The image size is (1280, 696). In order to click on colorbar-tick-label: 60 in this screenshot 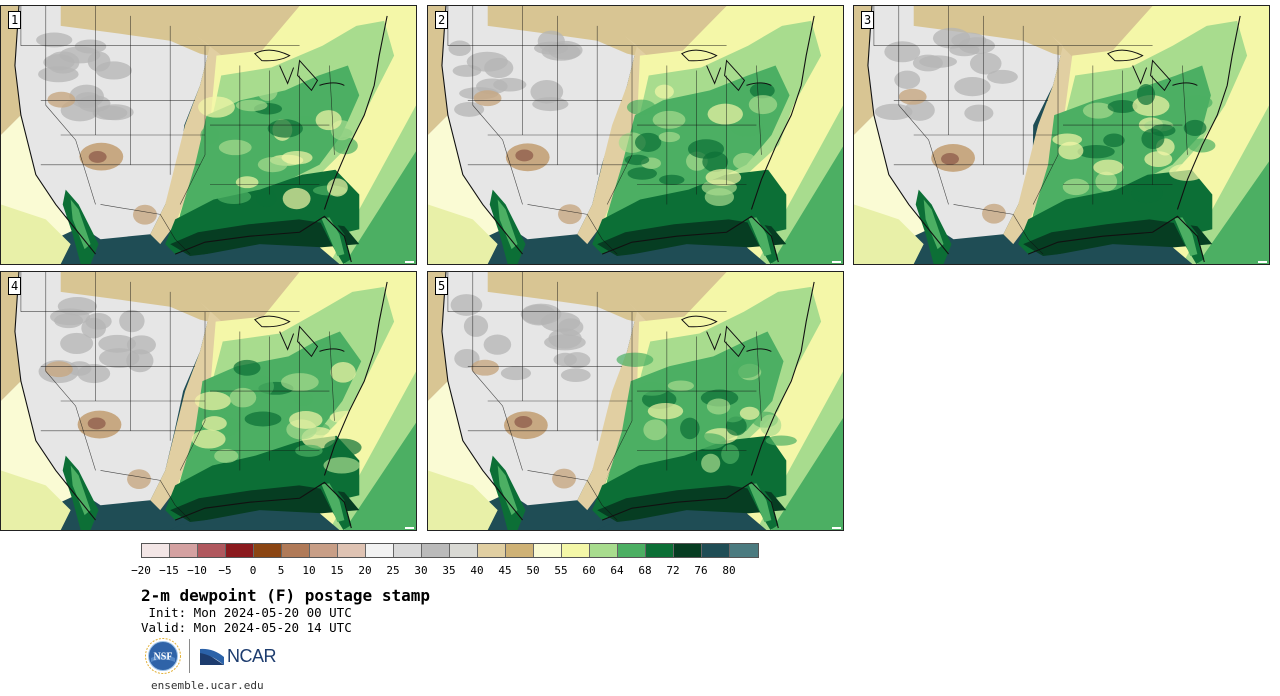, I will do `click(589, 570)`.